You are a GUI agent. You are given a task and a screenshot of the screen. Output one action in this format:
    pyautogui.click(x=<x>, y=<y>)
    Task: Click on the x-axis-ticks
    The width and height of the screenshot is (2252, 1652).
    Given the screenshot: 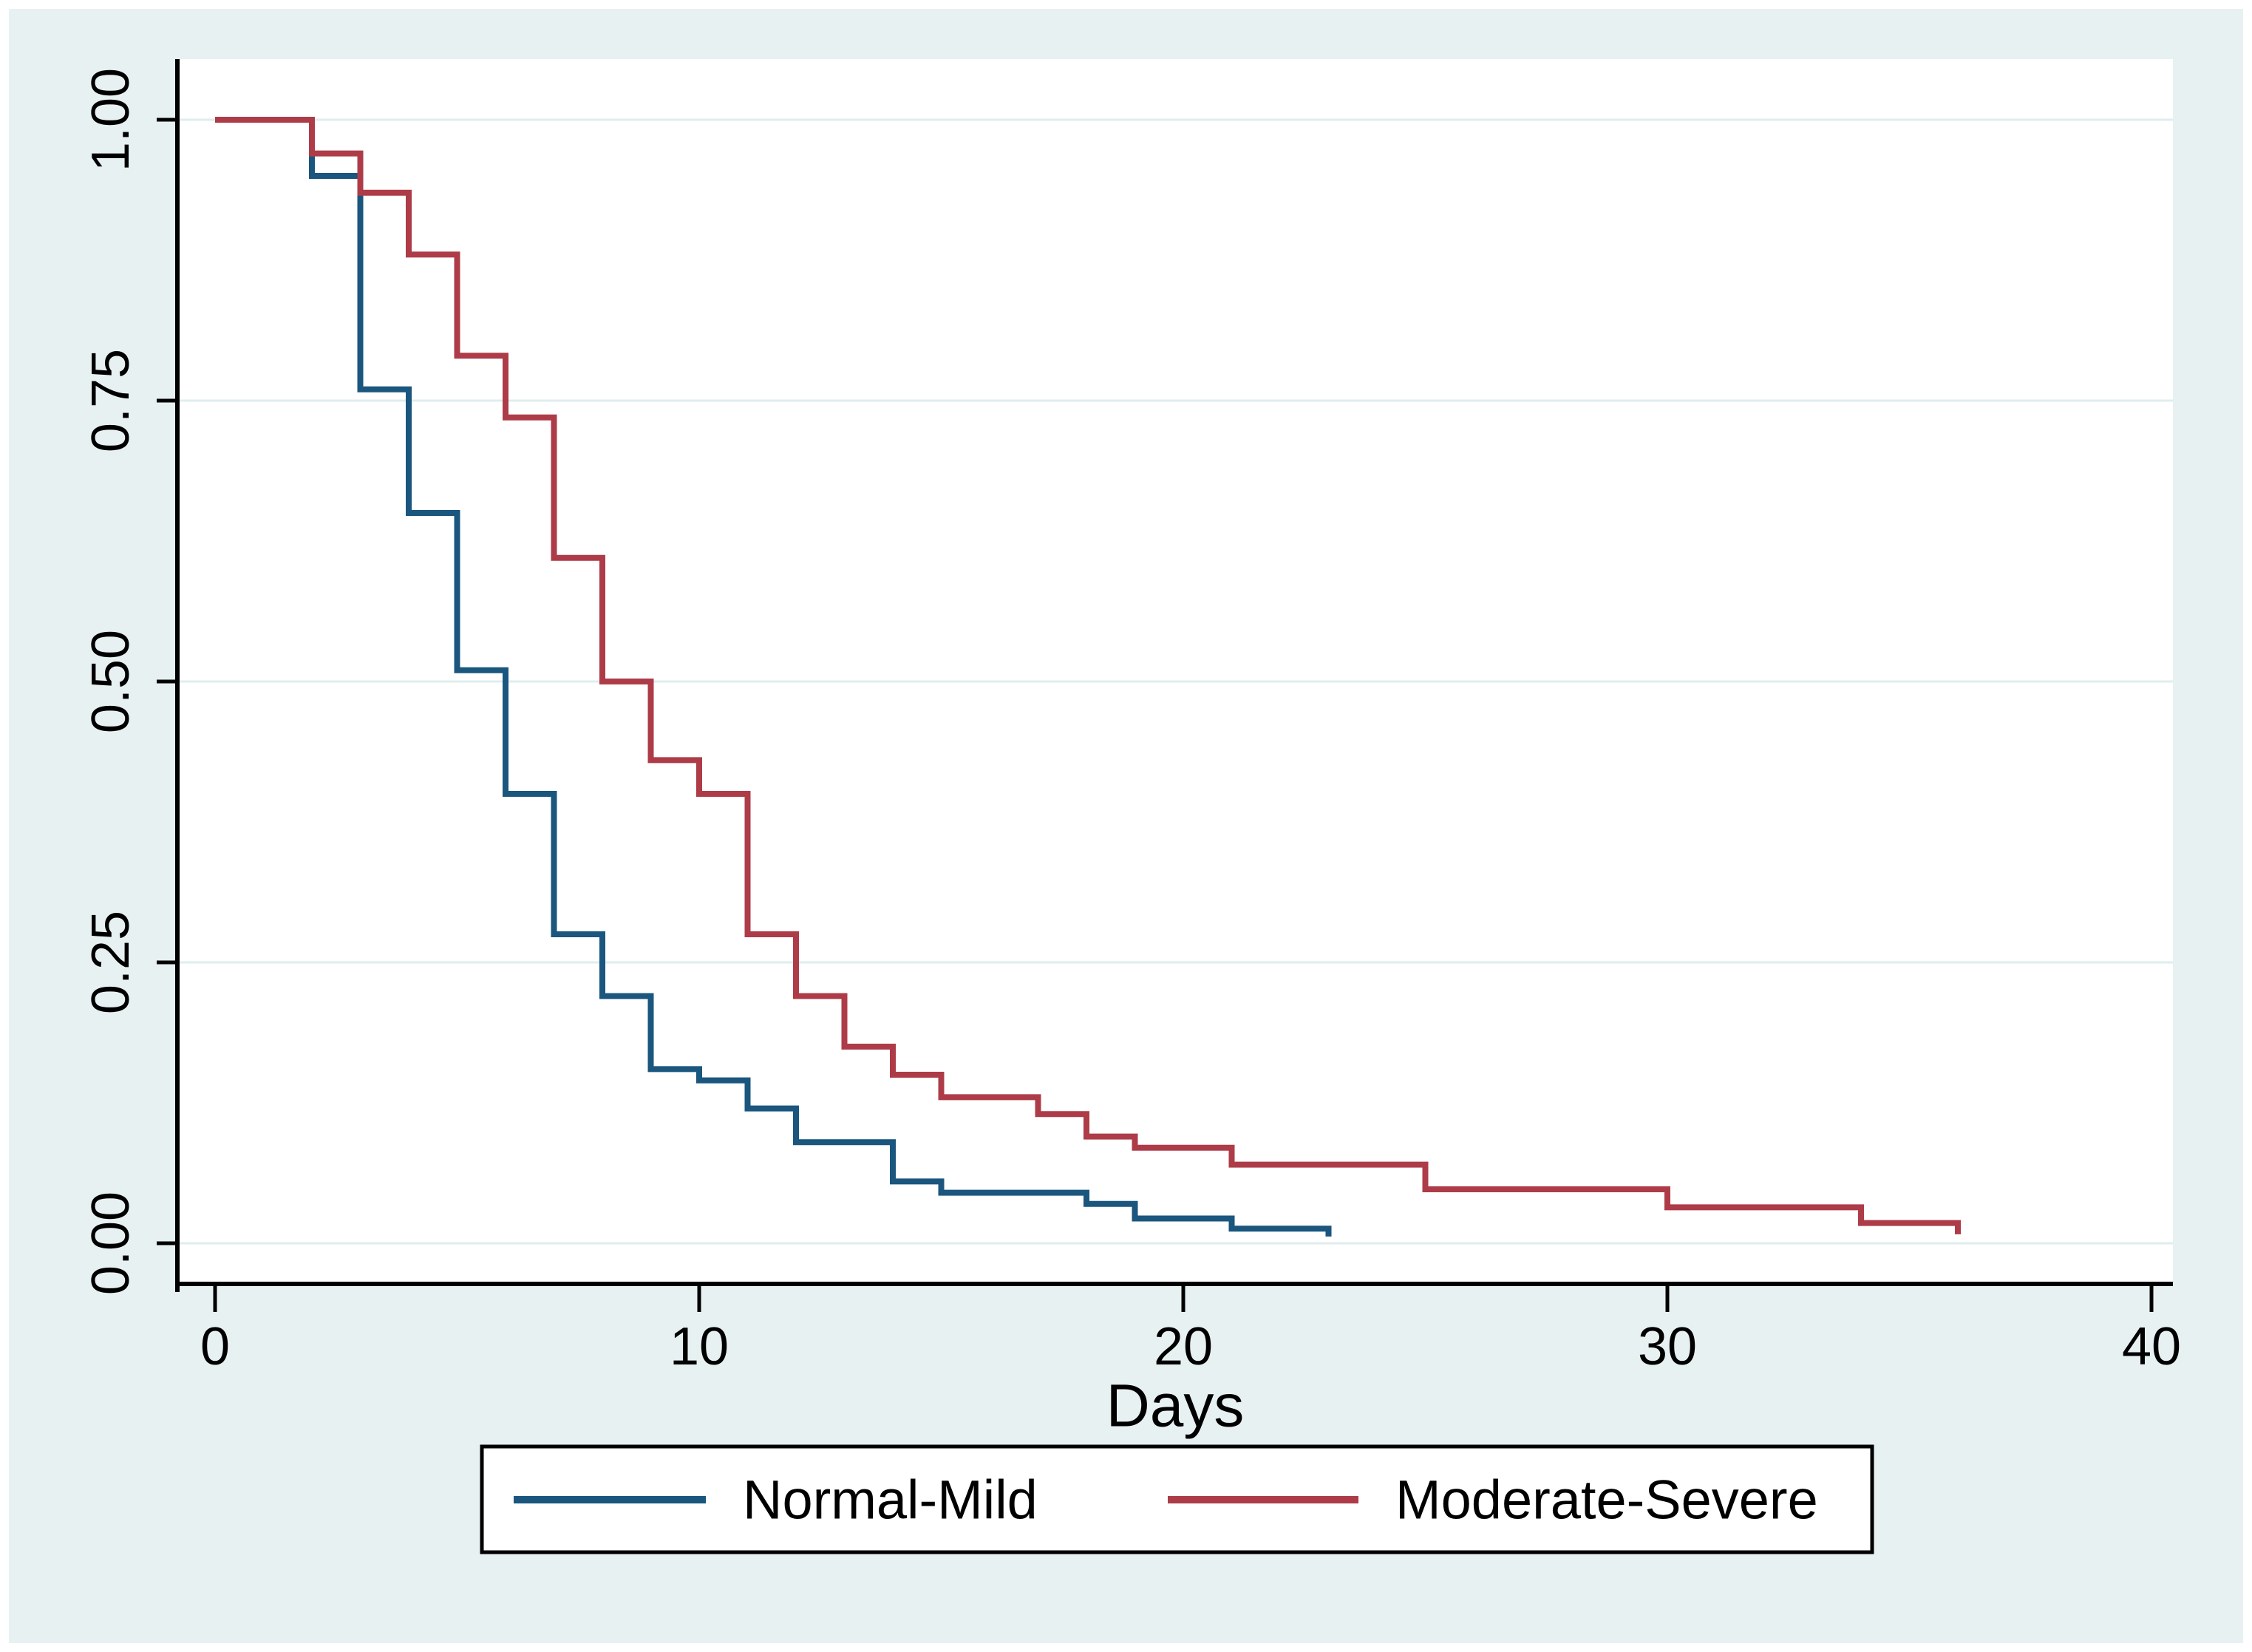 What is the action you would take?
    pyautogui.click(x=1183, y=1298)
    